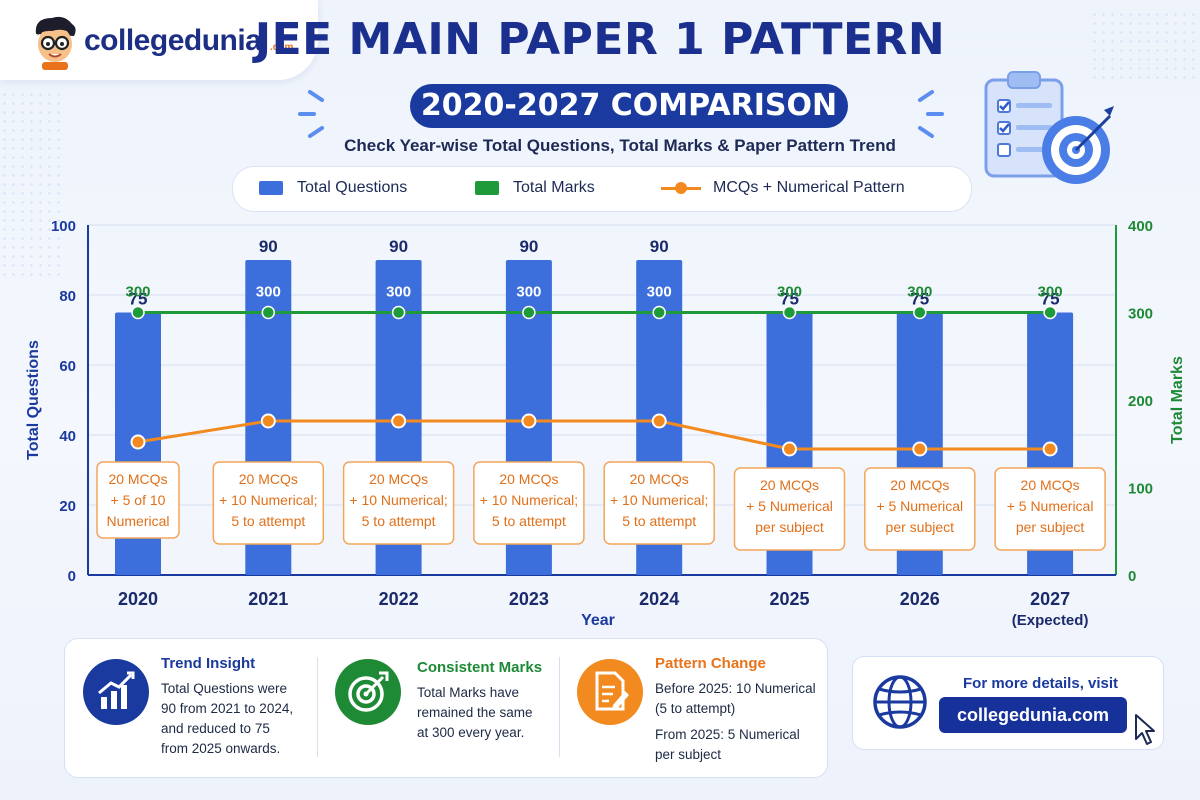  Describe the element at coordinates (629, 106) in the screenshot. I see `page-subtitle: 2020-2027 COMPARISON` at that location.